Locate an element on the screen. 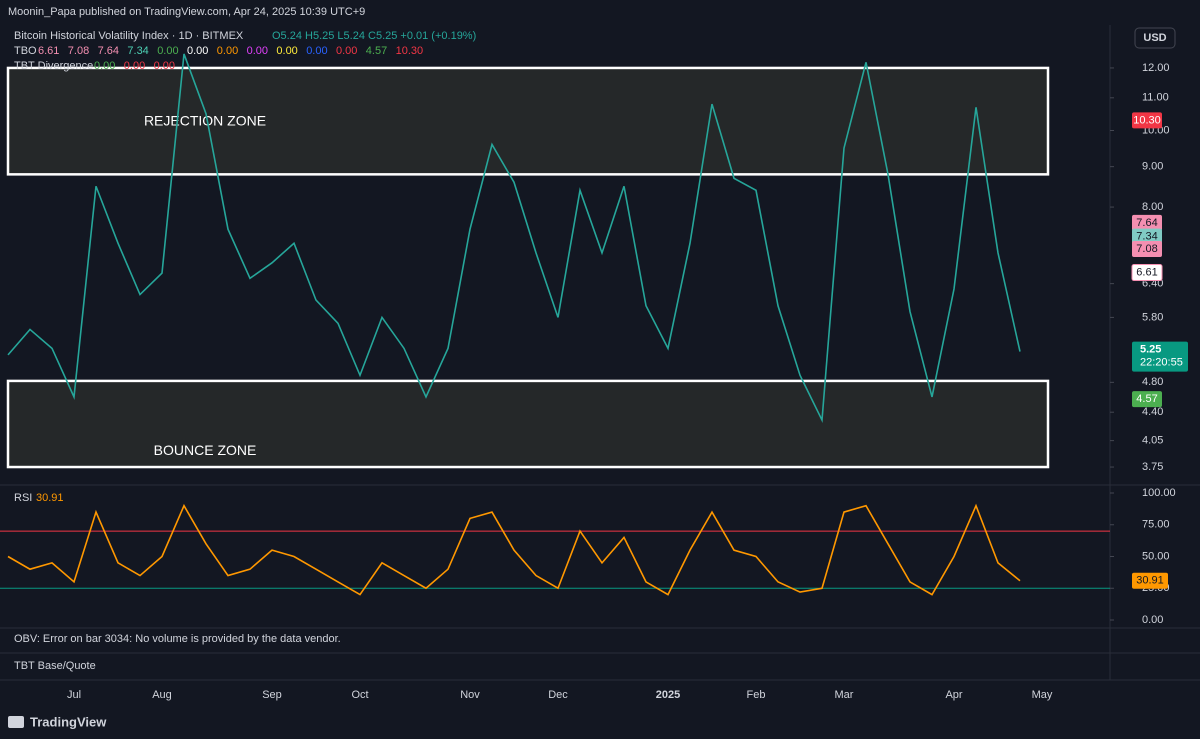 The width and height of the screenshot is (1200, 739). legend-value: 30.91 is located at coordinates (50, 498).